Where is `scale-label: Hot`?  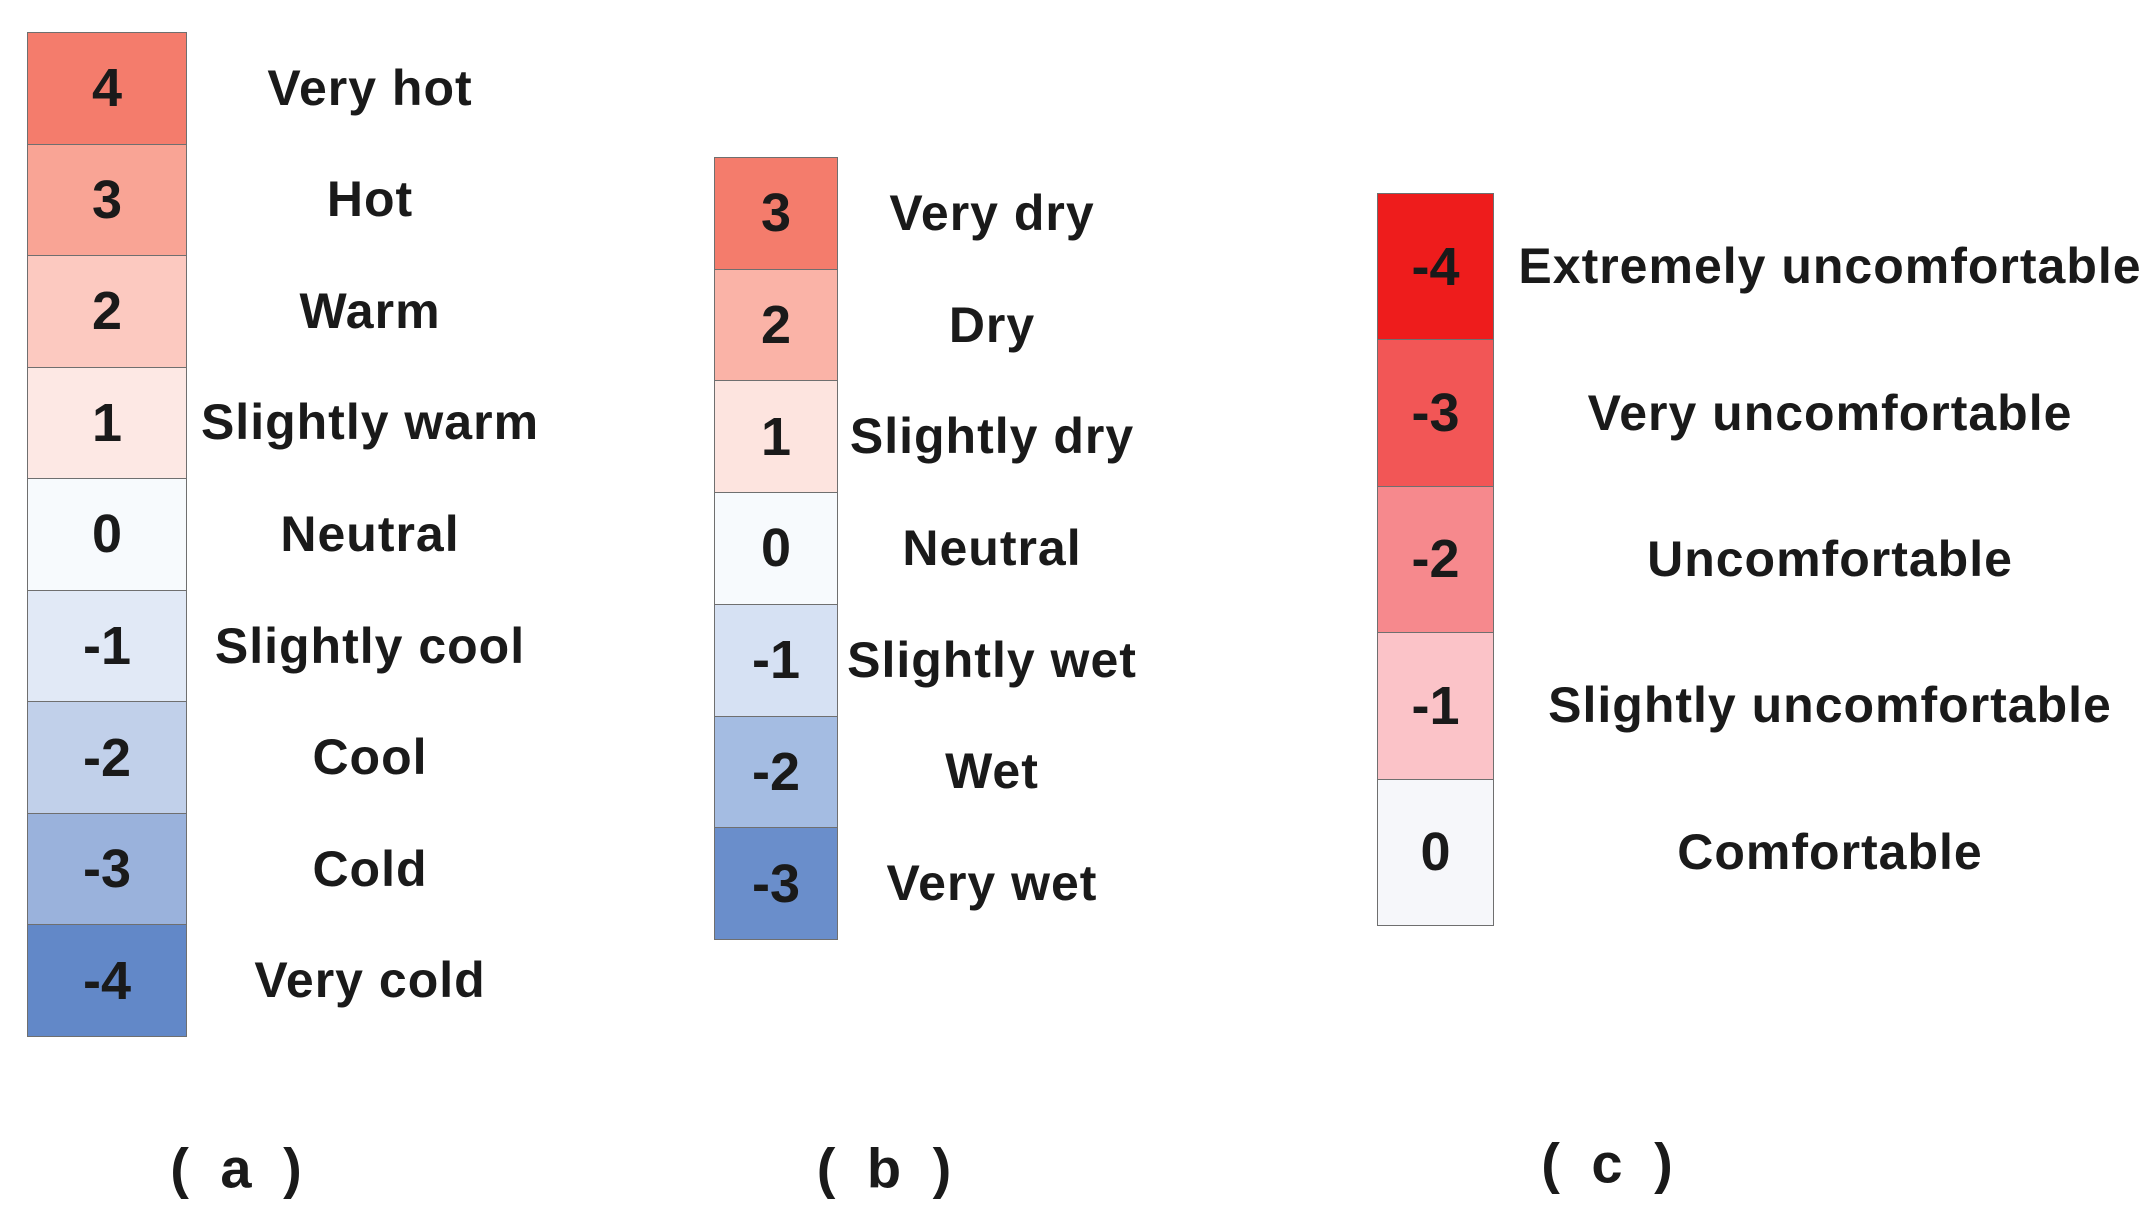
scale-label: Hot is located at coordinates (370, 199).